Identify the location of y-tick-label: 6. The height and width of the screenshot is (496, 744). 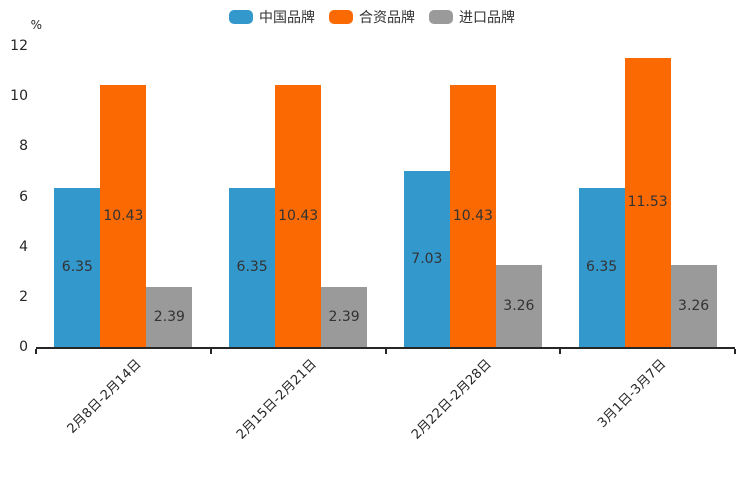
(23, 196).